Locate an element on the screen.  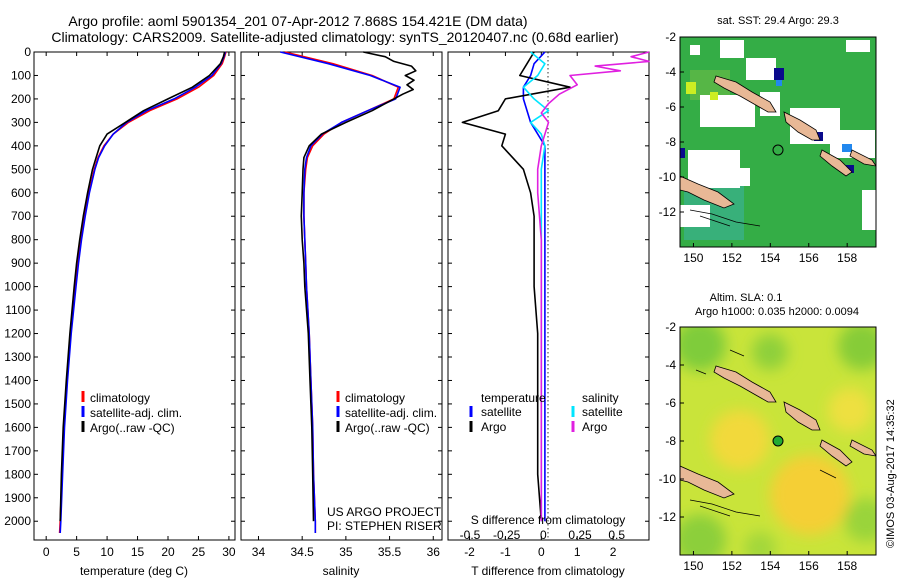
legend-t-satellite-label: satellite is located at coordinates (501, 412).